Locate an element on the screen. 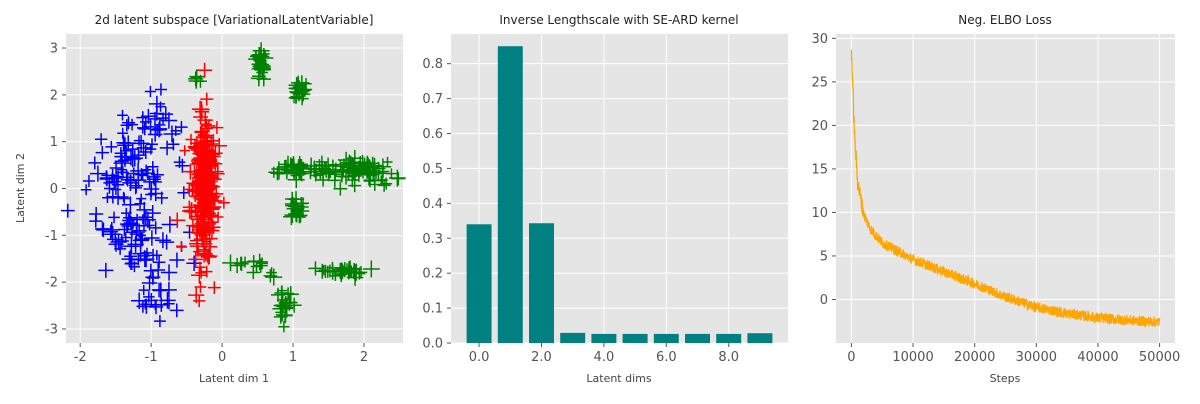  y-tick-label: 1 is located at coordinates (54, 142).